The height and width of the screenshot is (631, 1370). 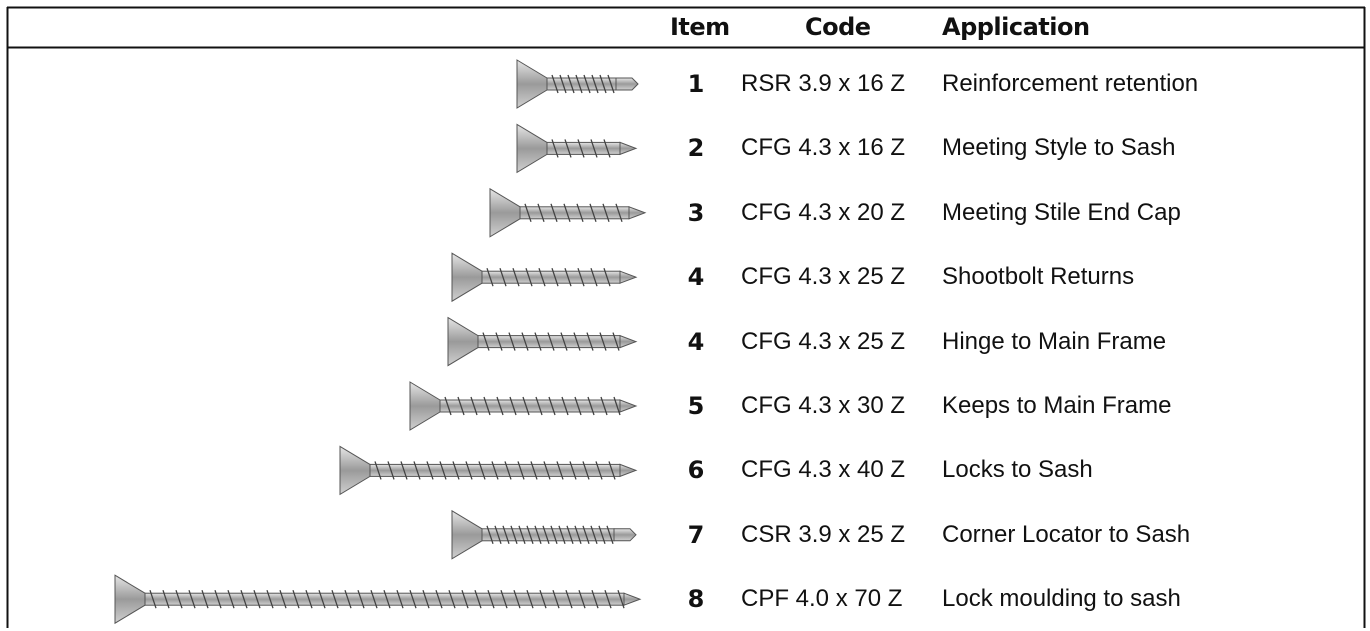 What do you see at coordinates (696, 470) in the screenshot?
I see `item-number: 6` at bounding box center [696, 470].